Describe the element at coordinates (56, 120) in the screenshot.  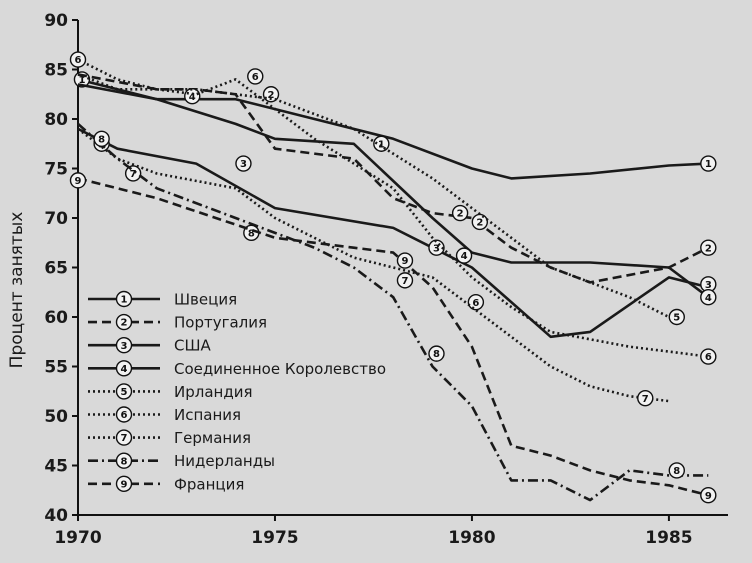
I see `y-tick-label: 80` at that location.